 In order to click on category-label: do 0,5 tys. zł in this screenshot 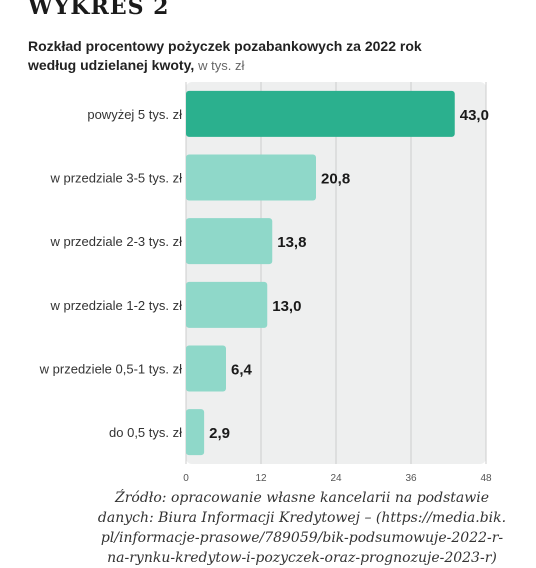, I will do `click(145, 432)`.